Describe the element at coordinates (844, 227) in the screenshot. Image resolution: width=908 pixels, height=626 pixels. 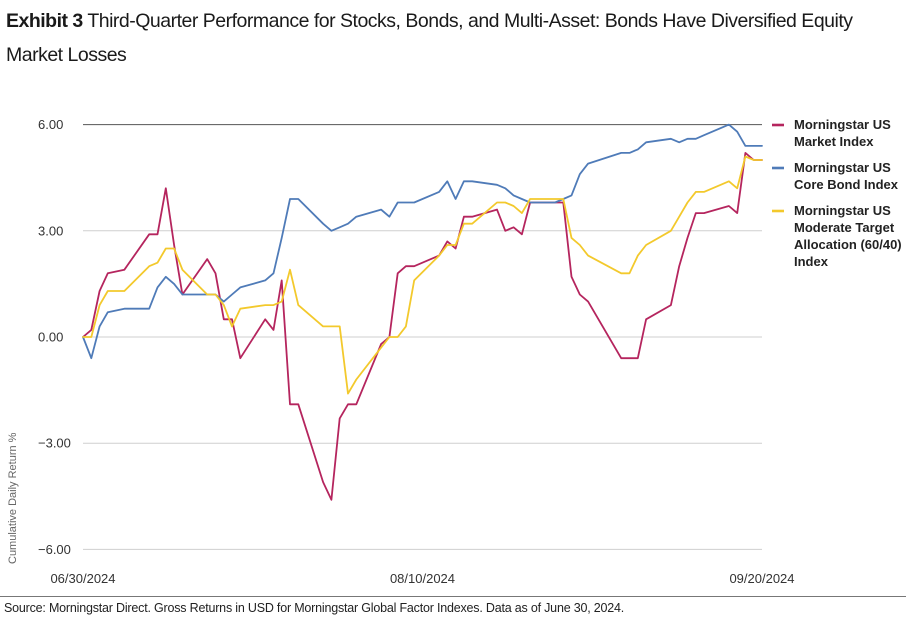
I see `legend-label-3: Moderate Target` at that location.